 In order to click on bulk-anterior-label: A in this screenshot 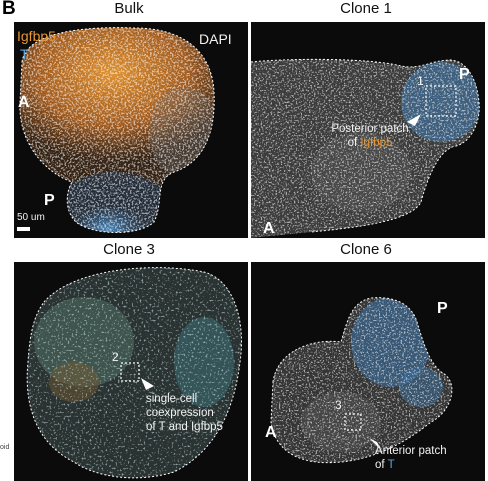, I will do `click(24, 102)`.